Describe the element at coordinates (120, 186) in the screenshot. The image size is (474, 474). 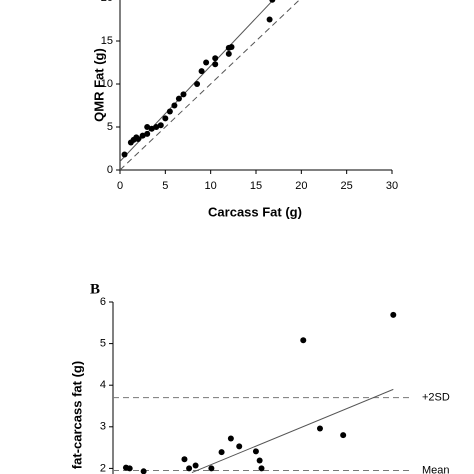
I see `x-tick-label: 0` at that location.